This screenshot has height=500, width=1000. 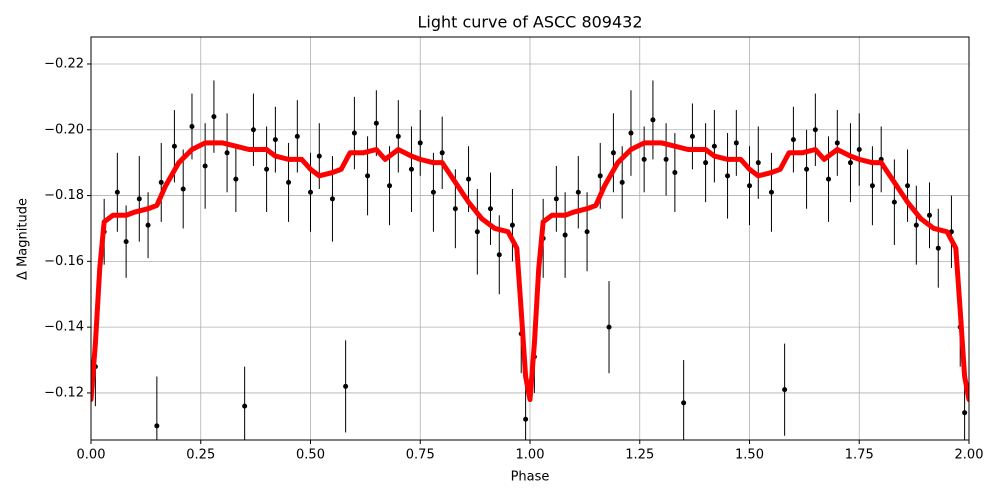 I want to click on x-tick-label: 0.75, so click(x=420, y=455).